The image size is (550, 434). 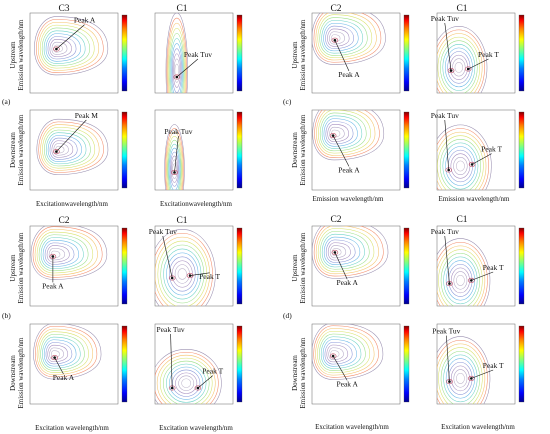 What do you see at coordinates (303, 150) in the screenshot?
I see `ylabel-emission-c2: Emission wavelength/nm` at bounding box center [303, 150].